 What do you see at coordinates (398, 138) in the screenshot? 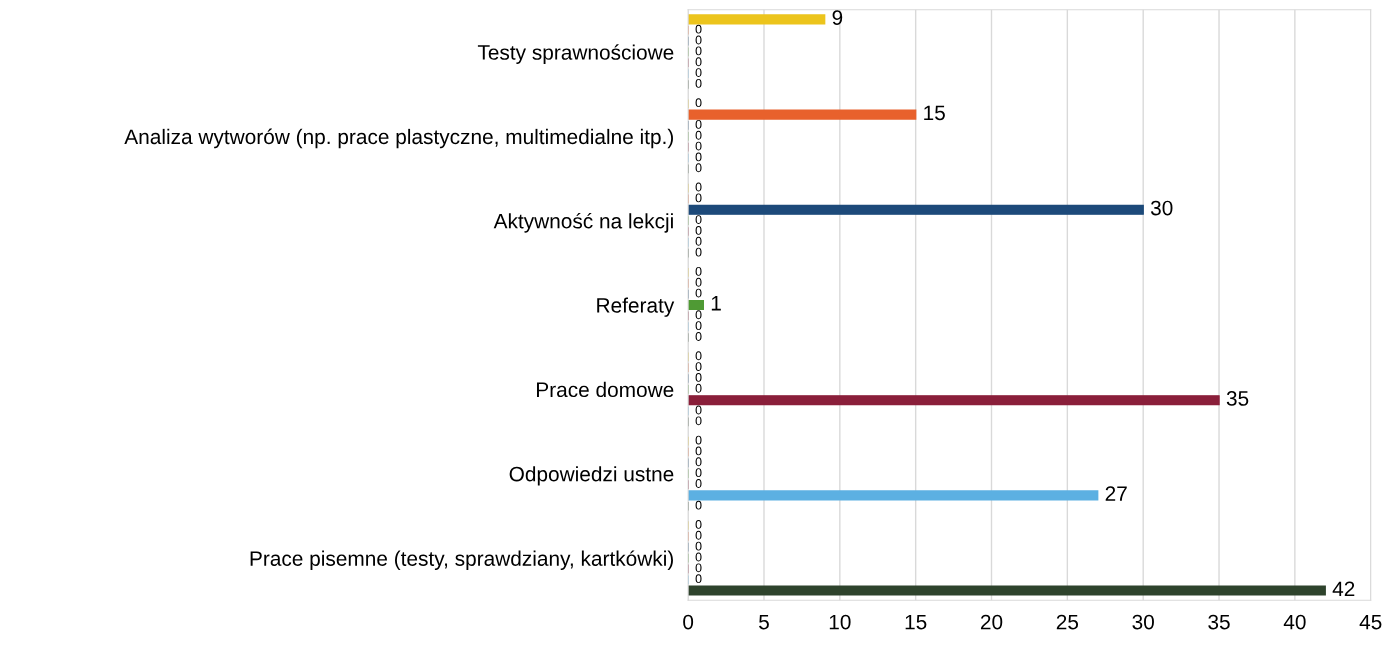
I see `y-tick-label: Analiza wytworów (np. prace plastyczne, multimedialne itp.)` at bounding box center [398, 138].